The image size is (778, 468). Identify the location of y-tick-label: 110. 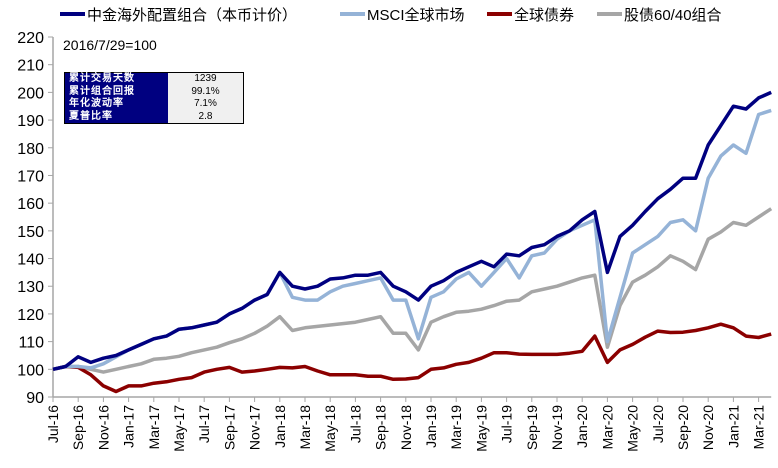
(31, 343).